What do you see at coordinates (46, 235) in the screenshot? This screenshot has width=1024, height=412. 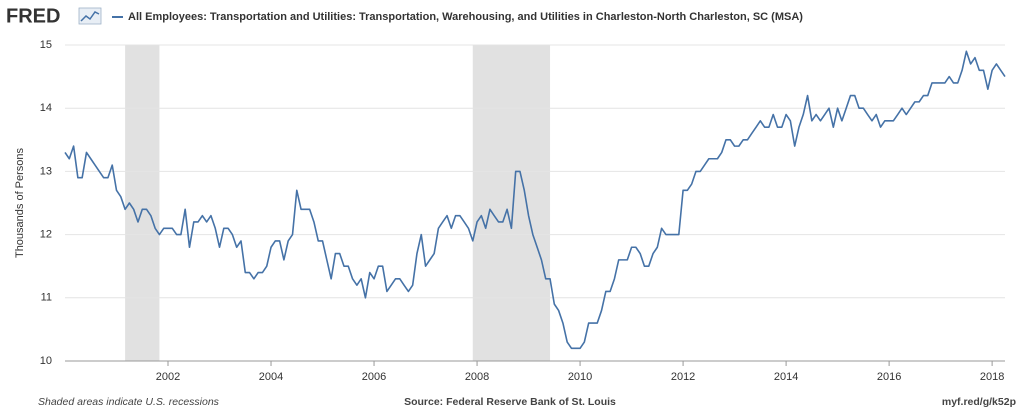 I see `y-tick-label: 12` at bounding box center [46, 235].